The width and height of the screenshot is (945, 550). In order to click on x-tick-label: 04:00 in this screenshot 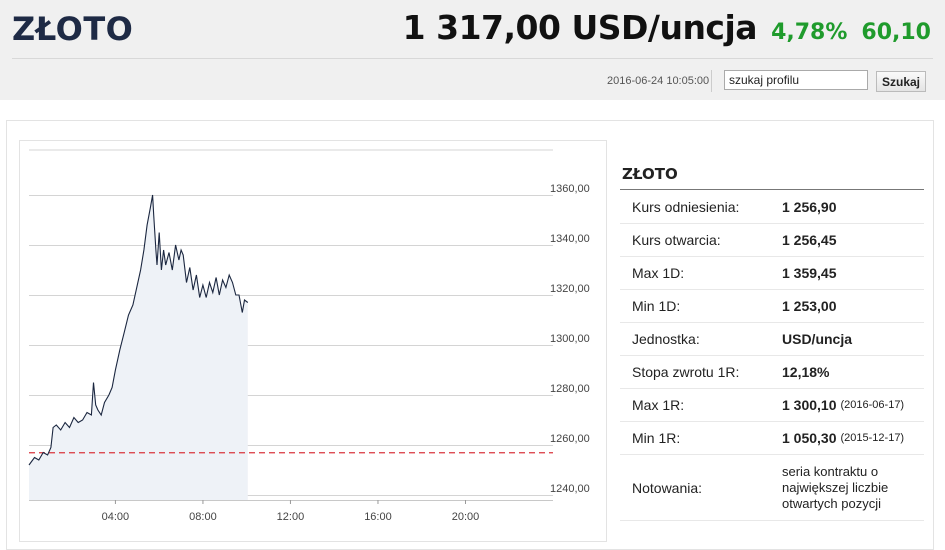, I will do `click(116, 517)`.